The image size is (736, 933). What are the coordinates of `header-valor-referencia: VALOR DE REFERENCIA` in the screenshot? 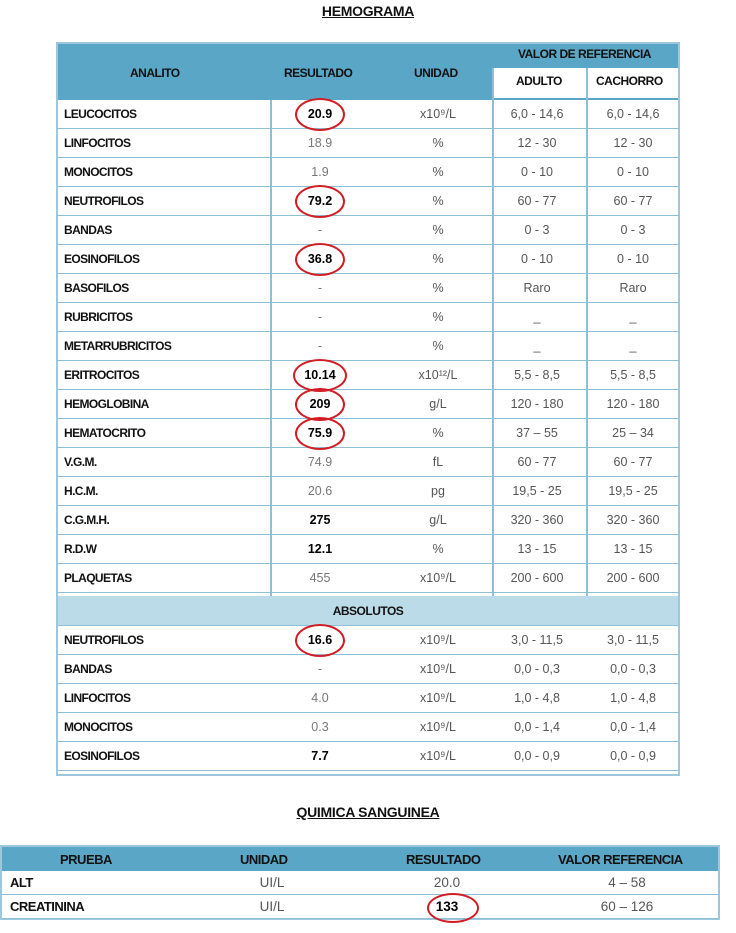 It's located at (584, 54).